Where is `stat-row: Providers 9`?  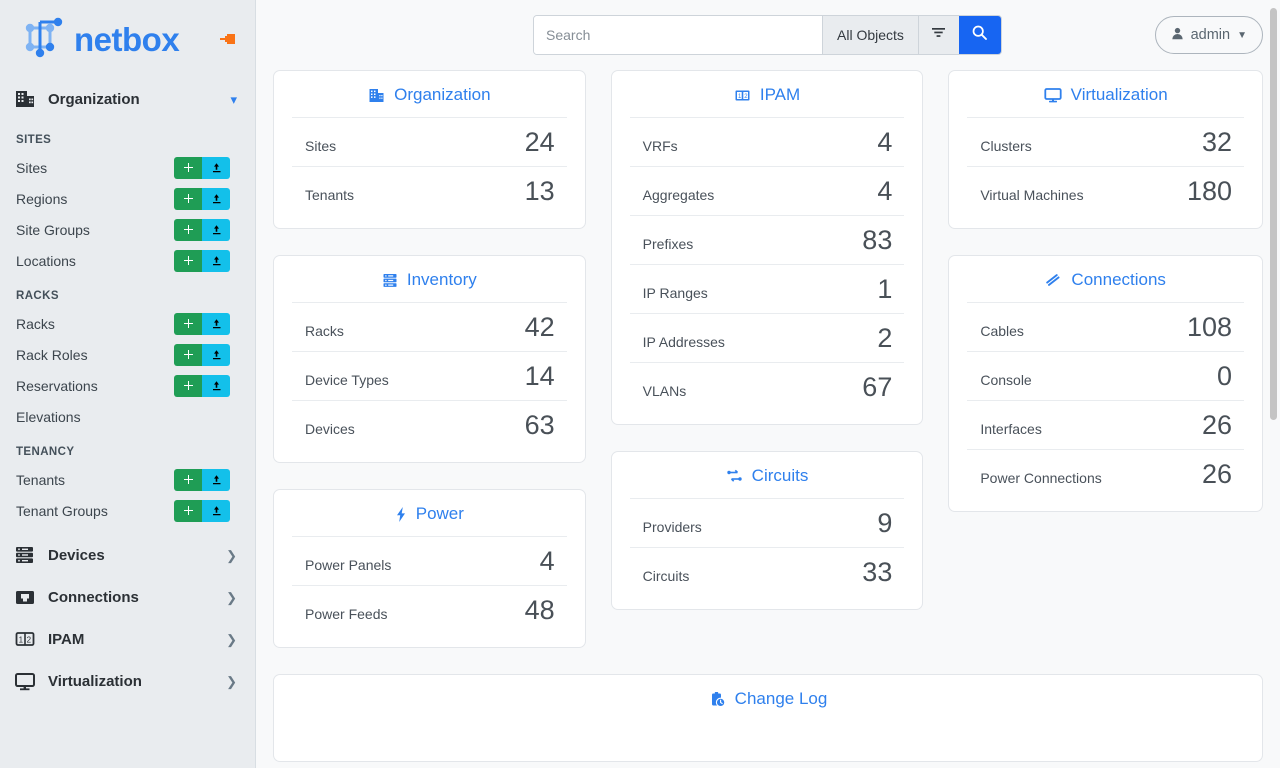 stat-row: Providers 9 is located at coordinates (767, 522).